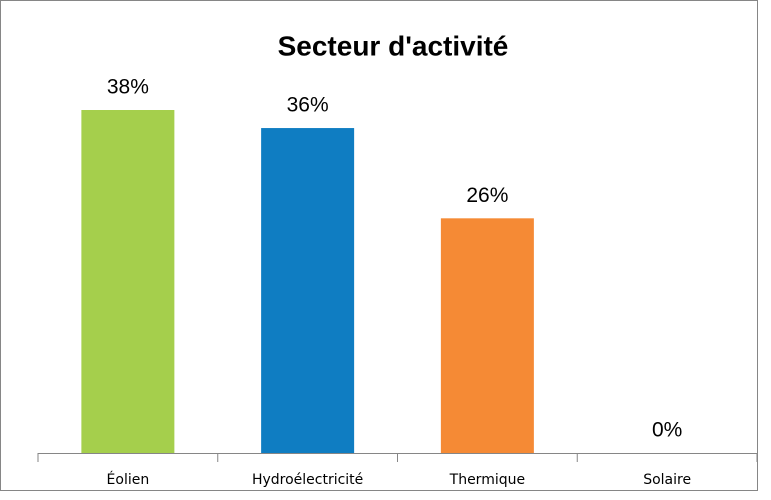  Describe the element at coordinates (667, 480) in the screenshot. I see `x-tick-label: Solaire` at that location.